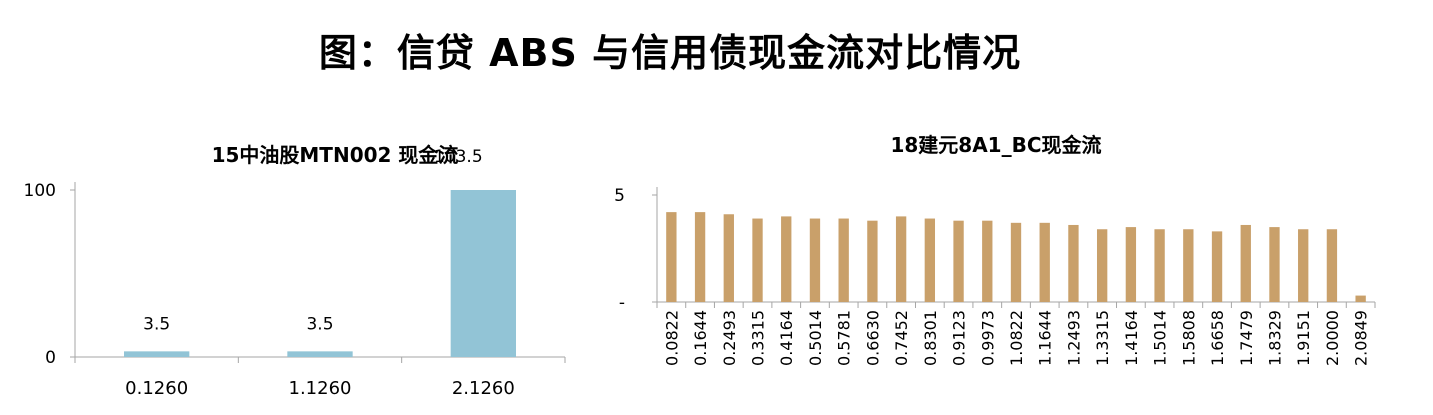 Image resolution: width=1433 pixels, height=415 pixels. What do you see at coordinates (1332, 338) in the screenshot?
I see `x-tick-label: 2.0000` at bounding box center [1332, 338].